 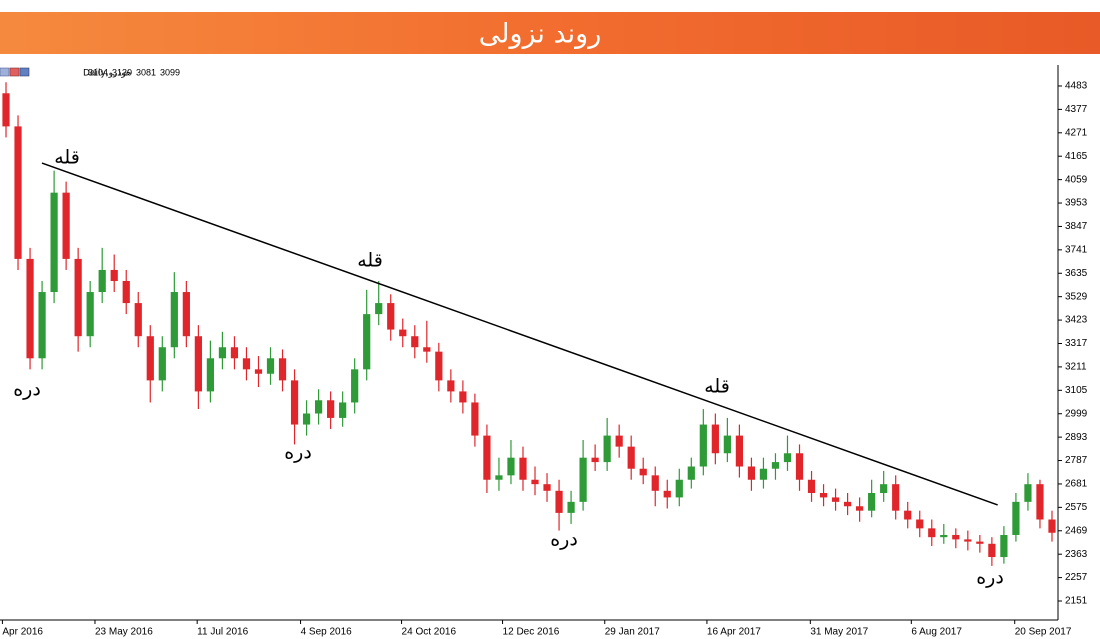 What do you see at coordinates (429, 632) in the screenshot?
I see `x-tick-label: 24 Oct 2016` at bounding box center [429, 632].